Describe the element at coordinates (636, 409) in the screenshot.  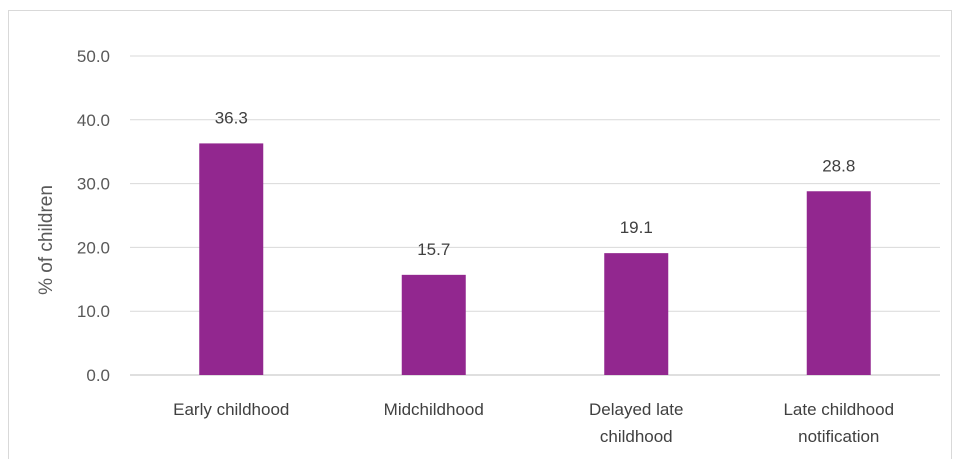
I see `category-label: Delayed late` at that location.